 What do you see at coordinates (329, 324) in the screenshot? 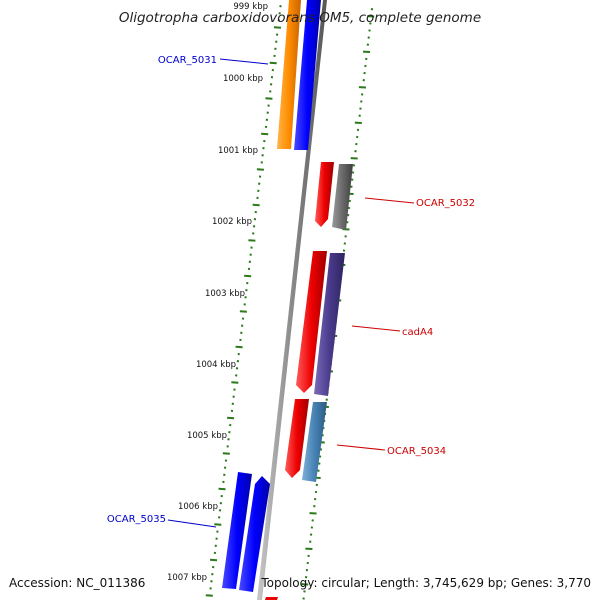
I see `gene-cada4-purple` at bounding box center [329, 324].